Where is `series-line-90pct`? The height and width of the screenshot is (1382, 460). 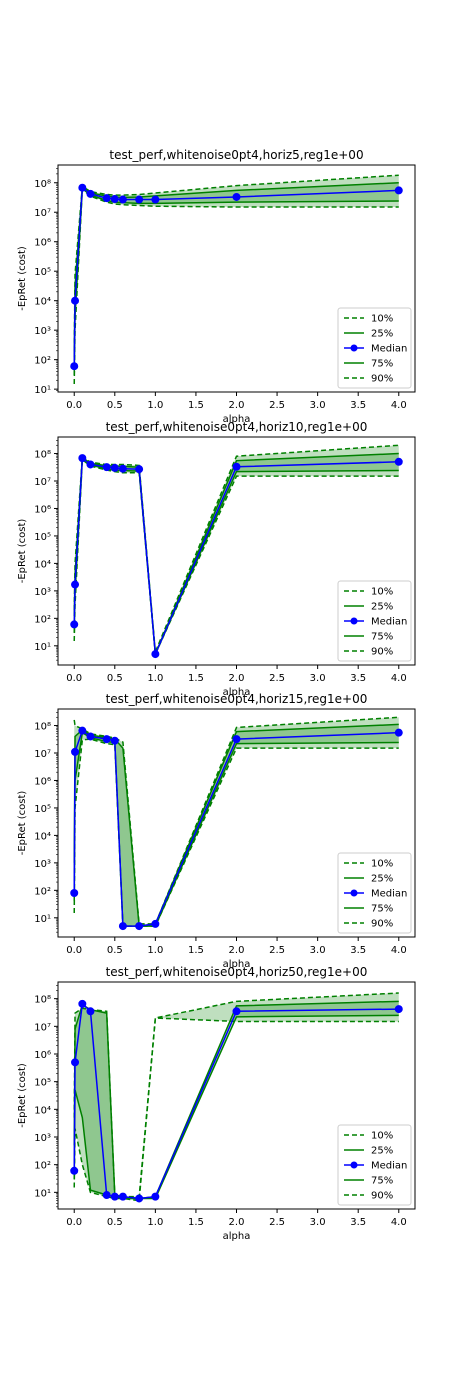 series-line-90pct is located at coordinates (236, 262).